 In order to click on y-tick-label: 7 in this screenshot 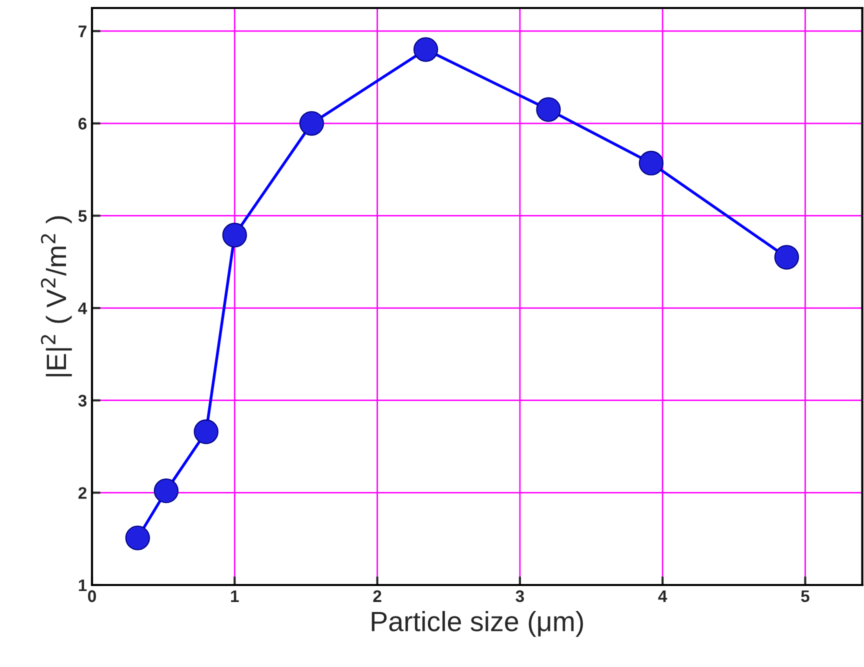, I will do `click(82, 32)`.